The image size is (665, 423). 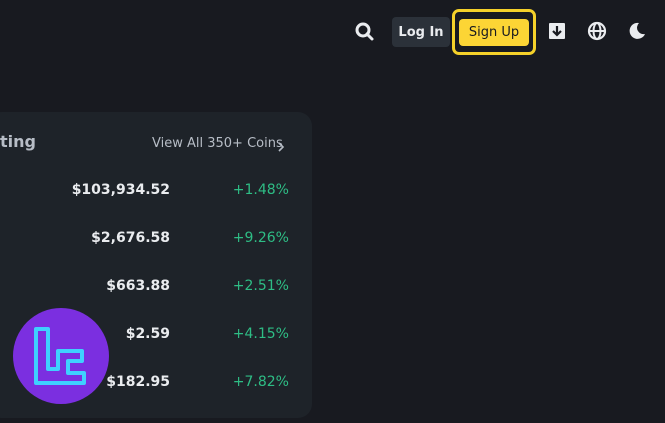 I want to click on theme-icon, so click(x=637, y=31).